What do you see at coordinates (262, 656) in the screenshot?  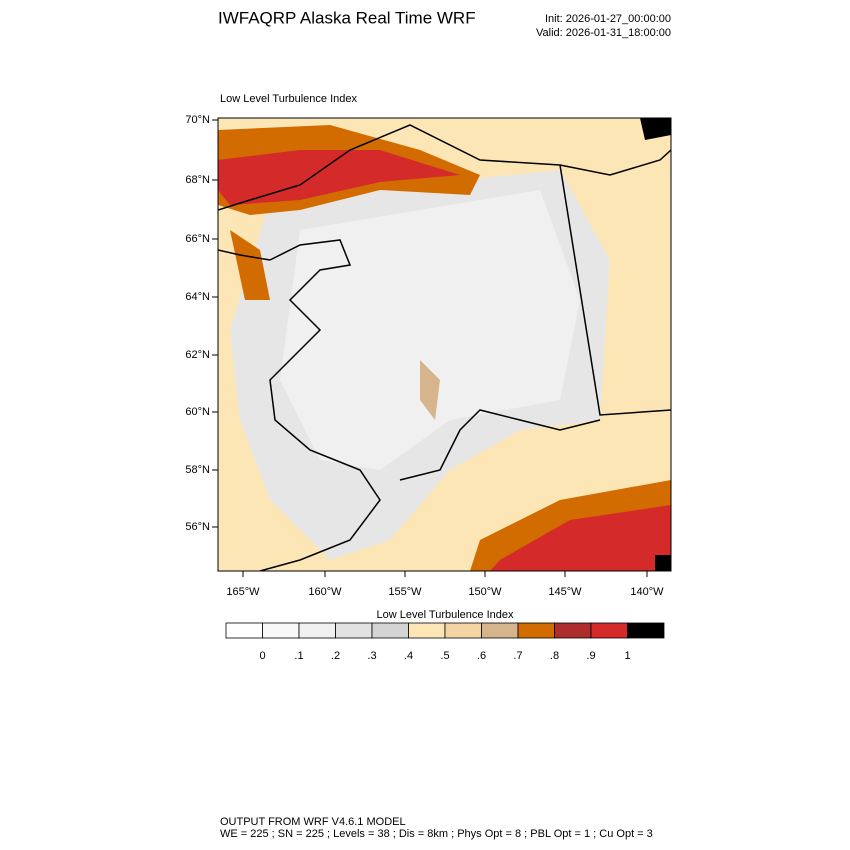 I see `colorbar-label: 0` at bounding box center [262, 656].